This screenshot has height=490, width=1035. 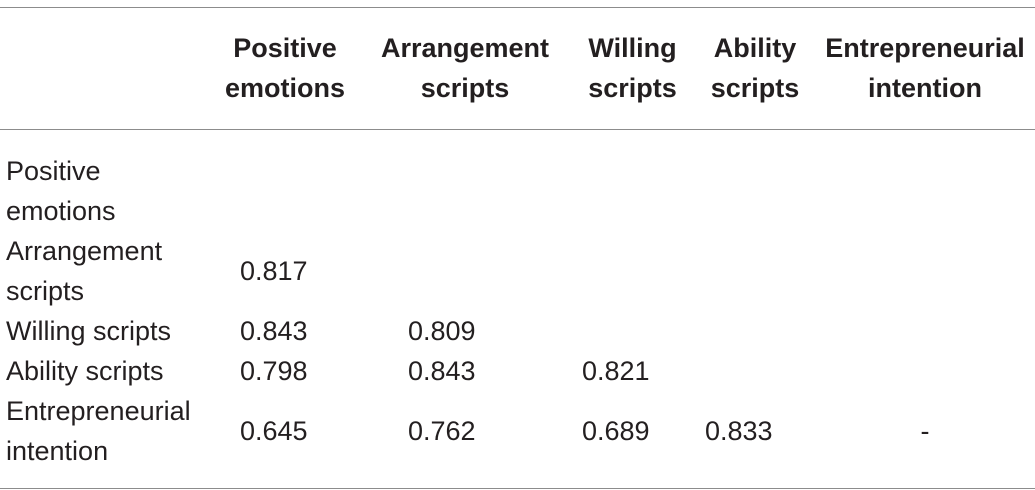 What do you see at coordinates (739, 431) in the screenshot?
I see `table-cell: 0.833` at bounding box center [739, 431].